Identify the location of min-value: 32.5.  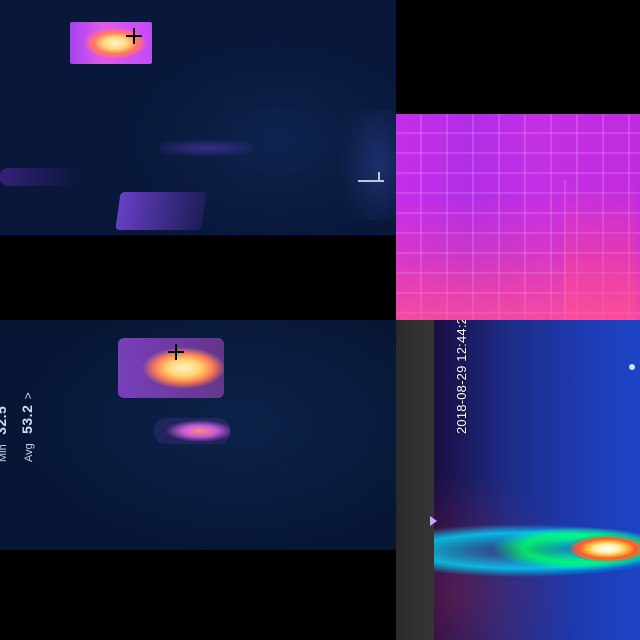
(4, 420).